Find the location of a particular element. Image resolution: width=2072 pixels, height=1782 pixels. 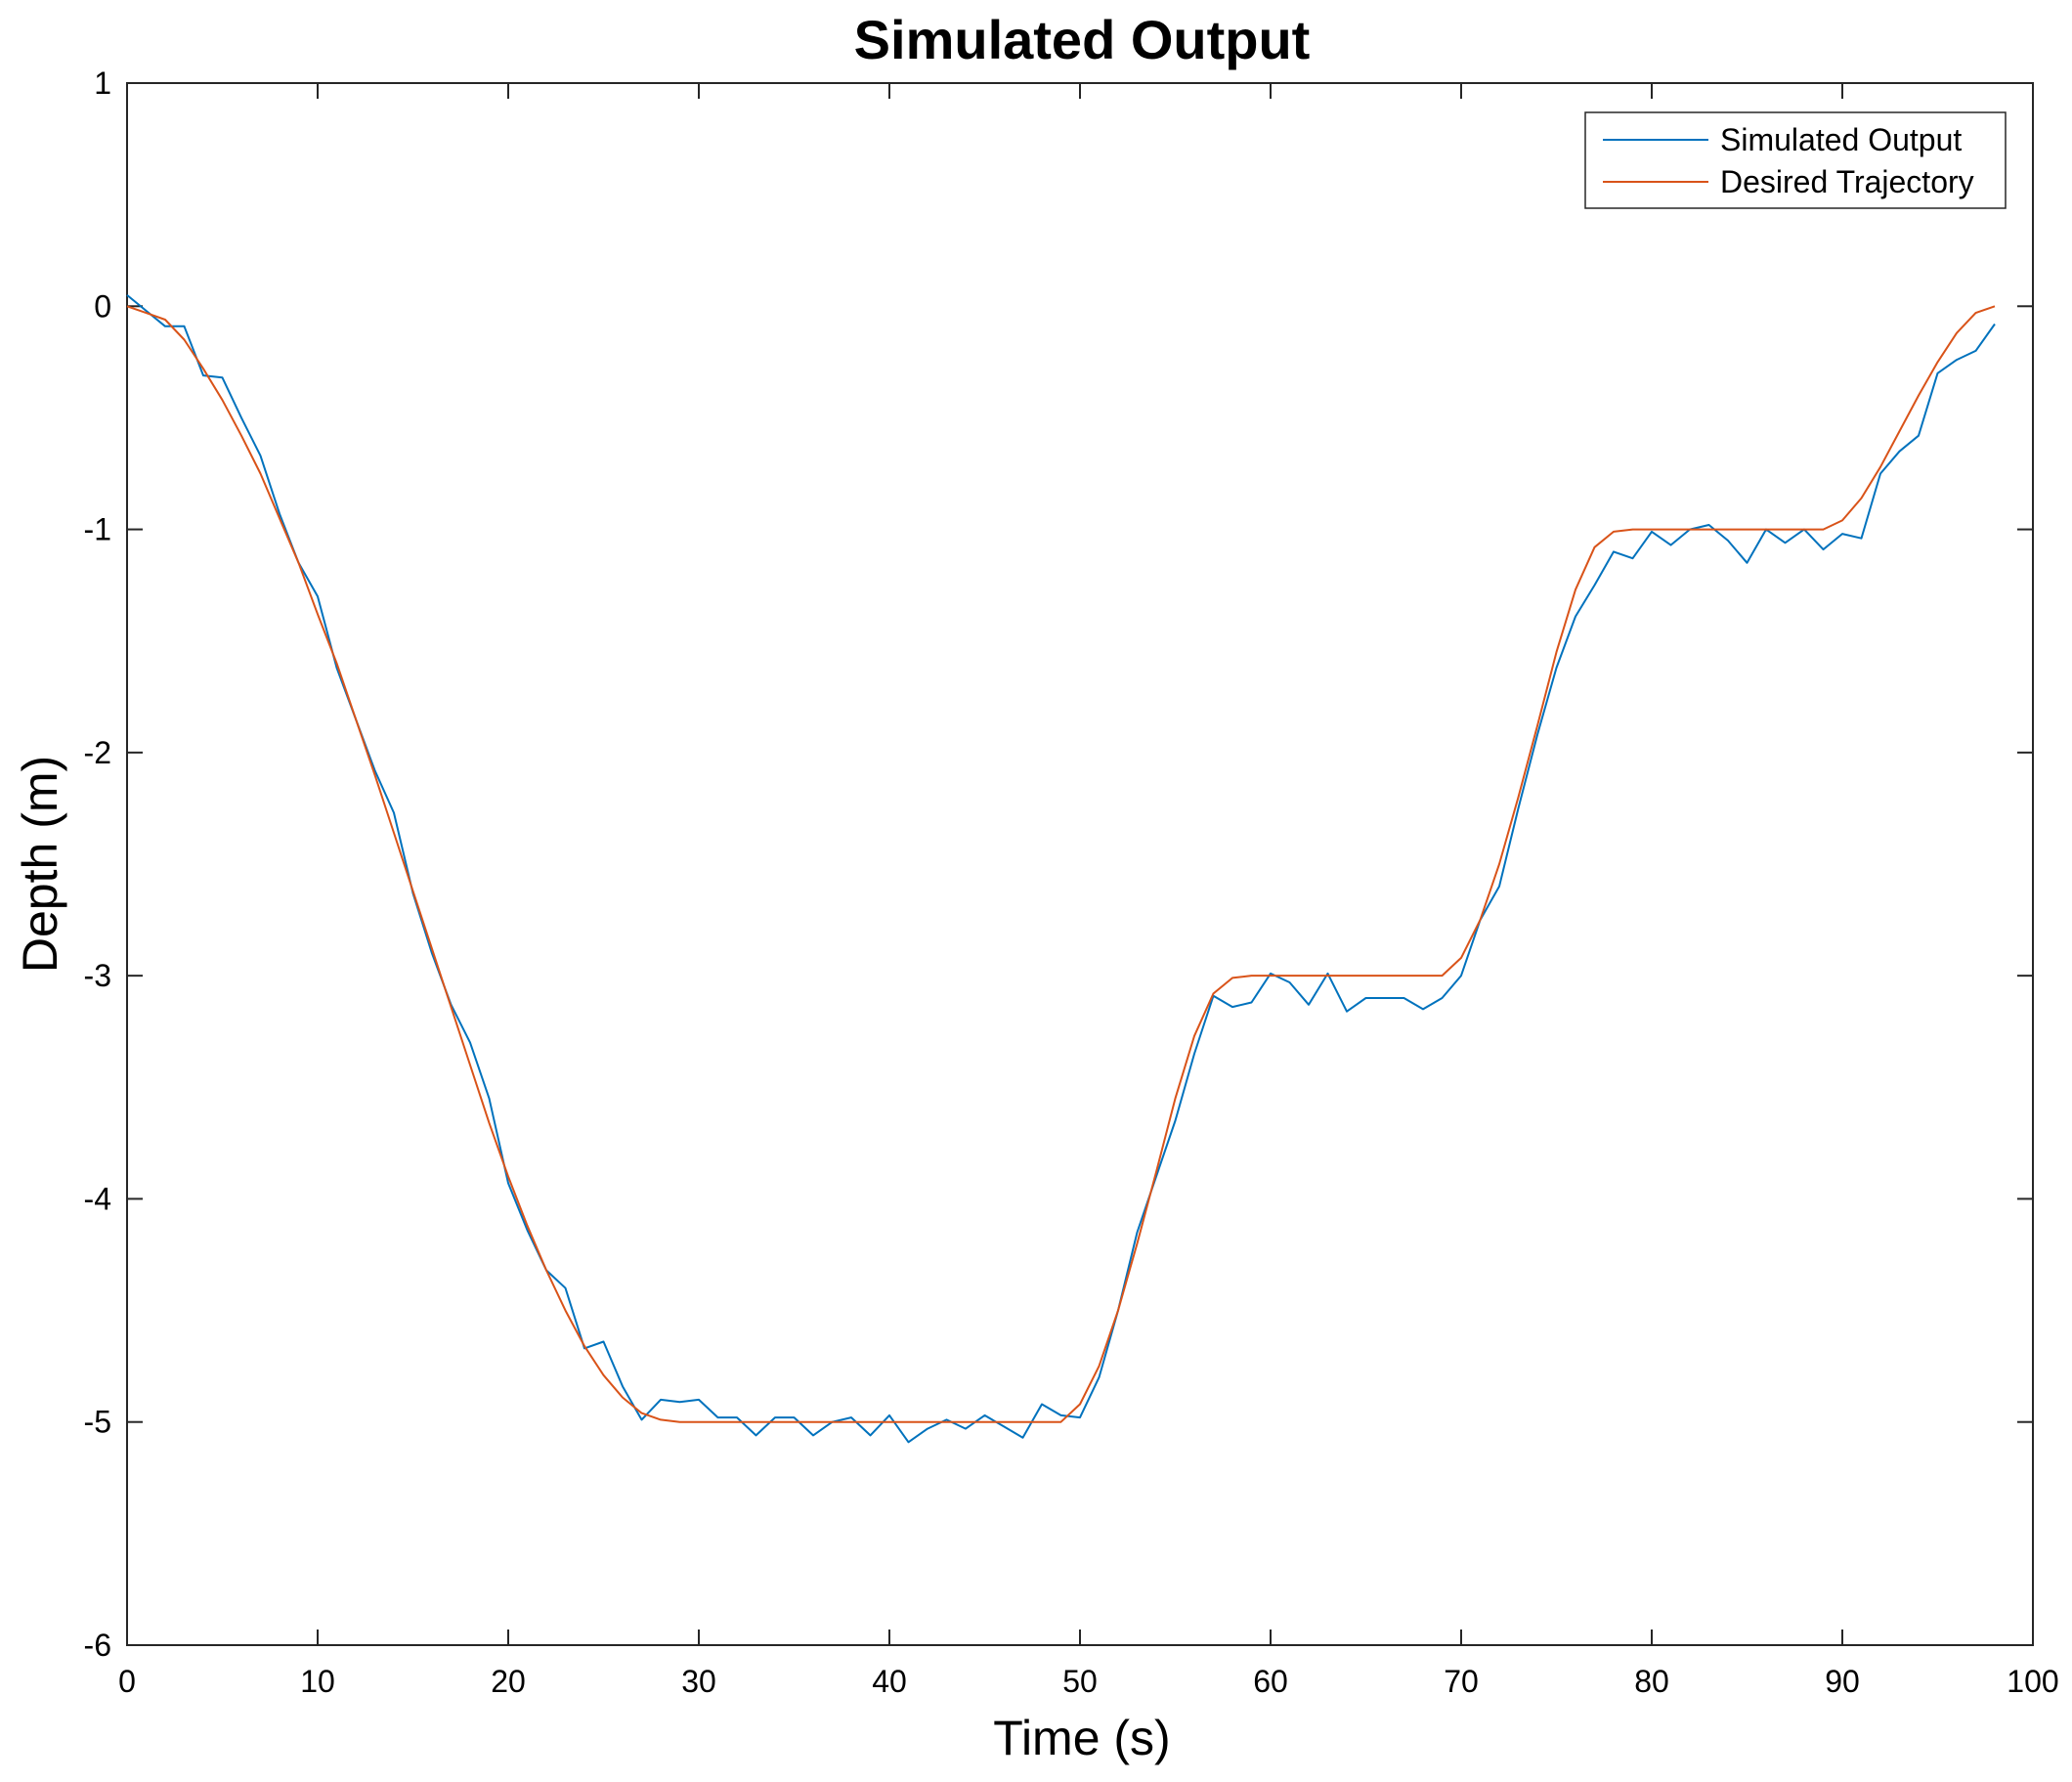

y-axis-title: Depth (m) is located at coordinates (40, 864).